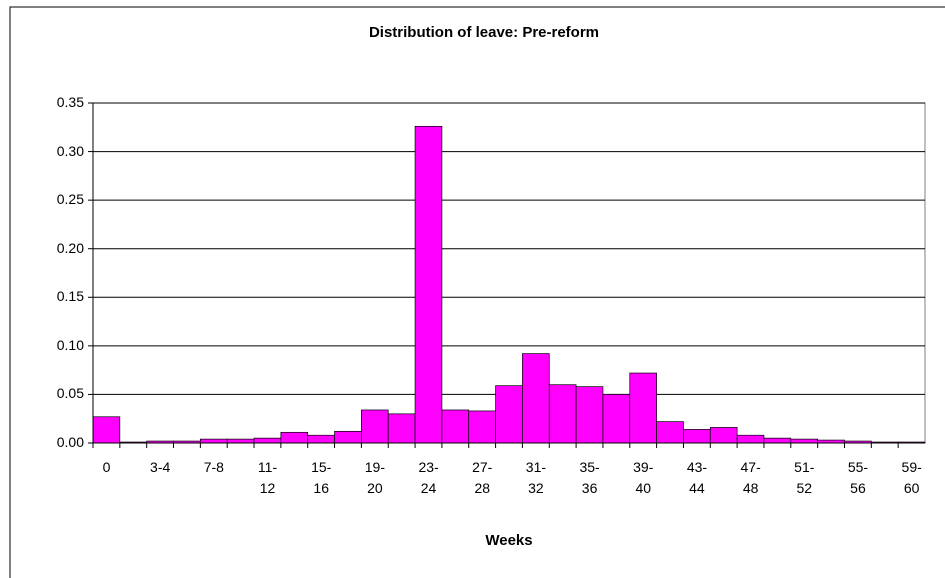  Describe the element at coordinates (428, 477) in the screenshot. I see `x-tick-label: 23-24` at that location.